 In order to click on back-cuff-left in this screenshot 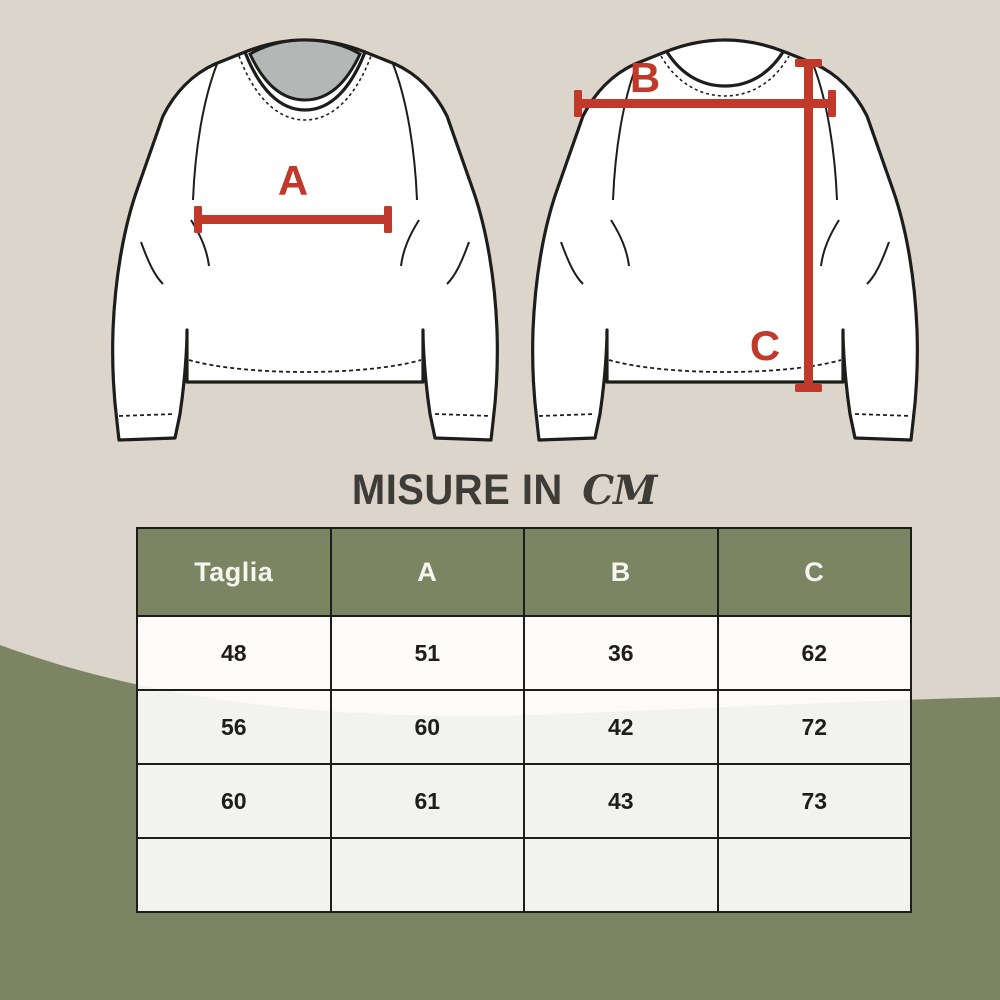, I will do `click(567, 415)`.